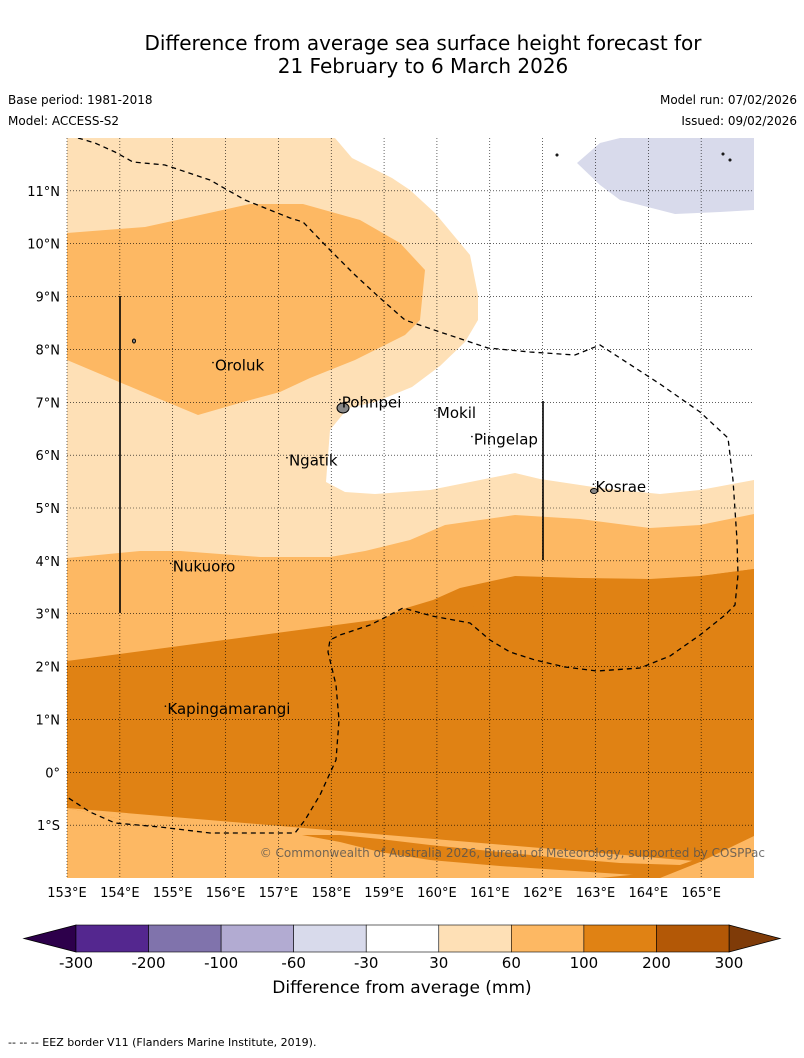 This screenshot has height=1058, width=804. What do you see at coordinates (701, 893) in the screenshot?
I see `lon-tick-label: 165°E` at bounding box center [701, 893].